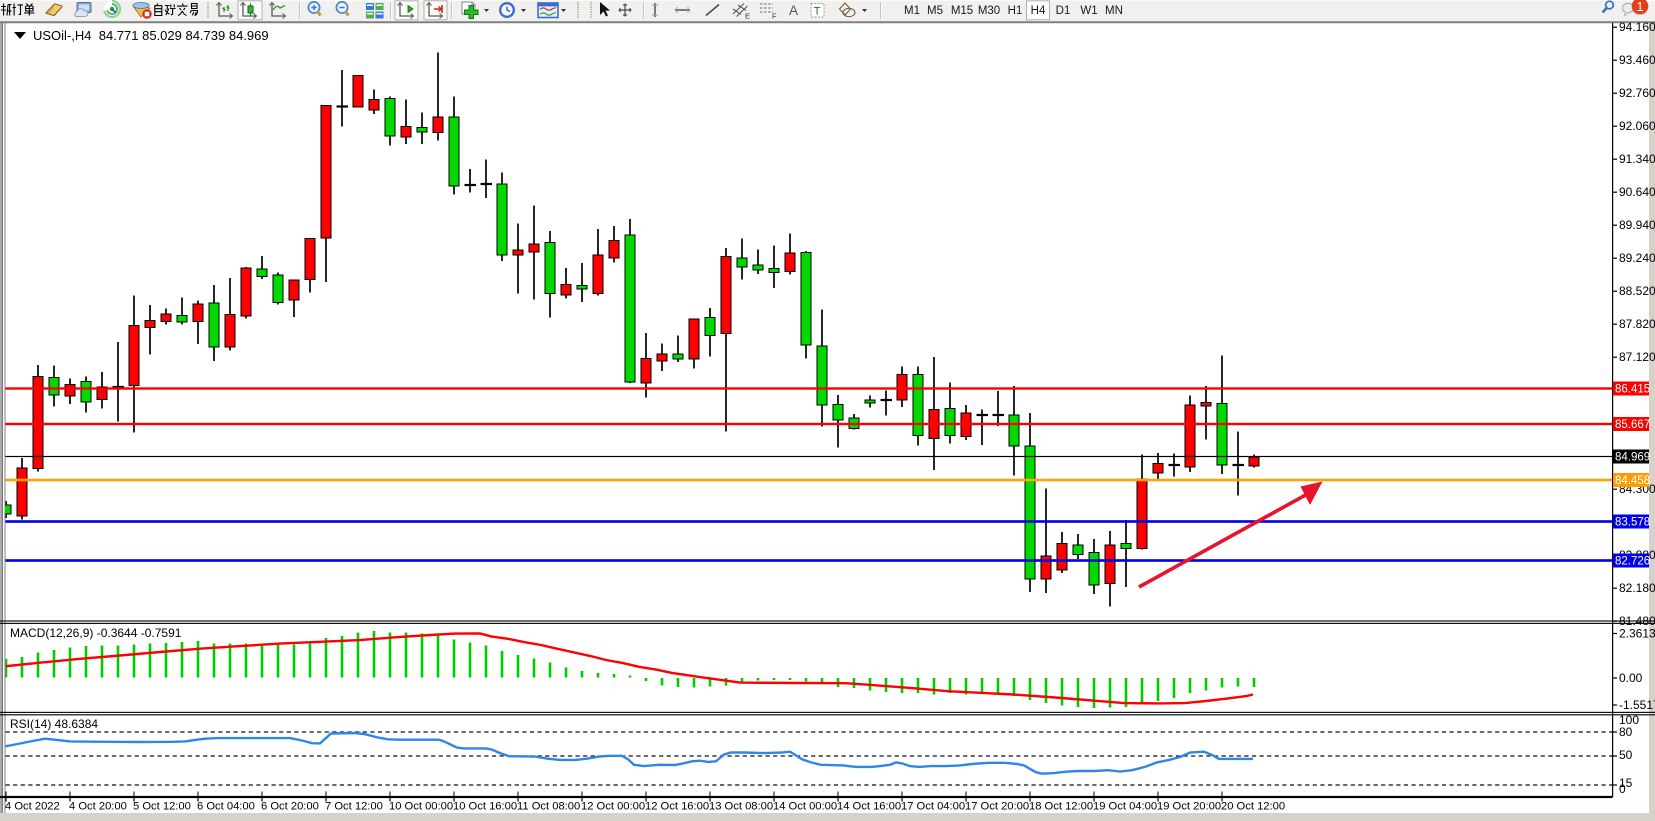 Image resolution: width=1655 pixels, height=821 pixels. What do you see at coordinates (1637, 621) in the screenshot?
I see `svg-text: 81.480` at bounding box center [1637, 621].